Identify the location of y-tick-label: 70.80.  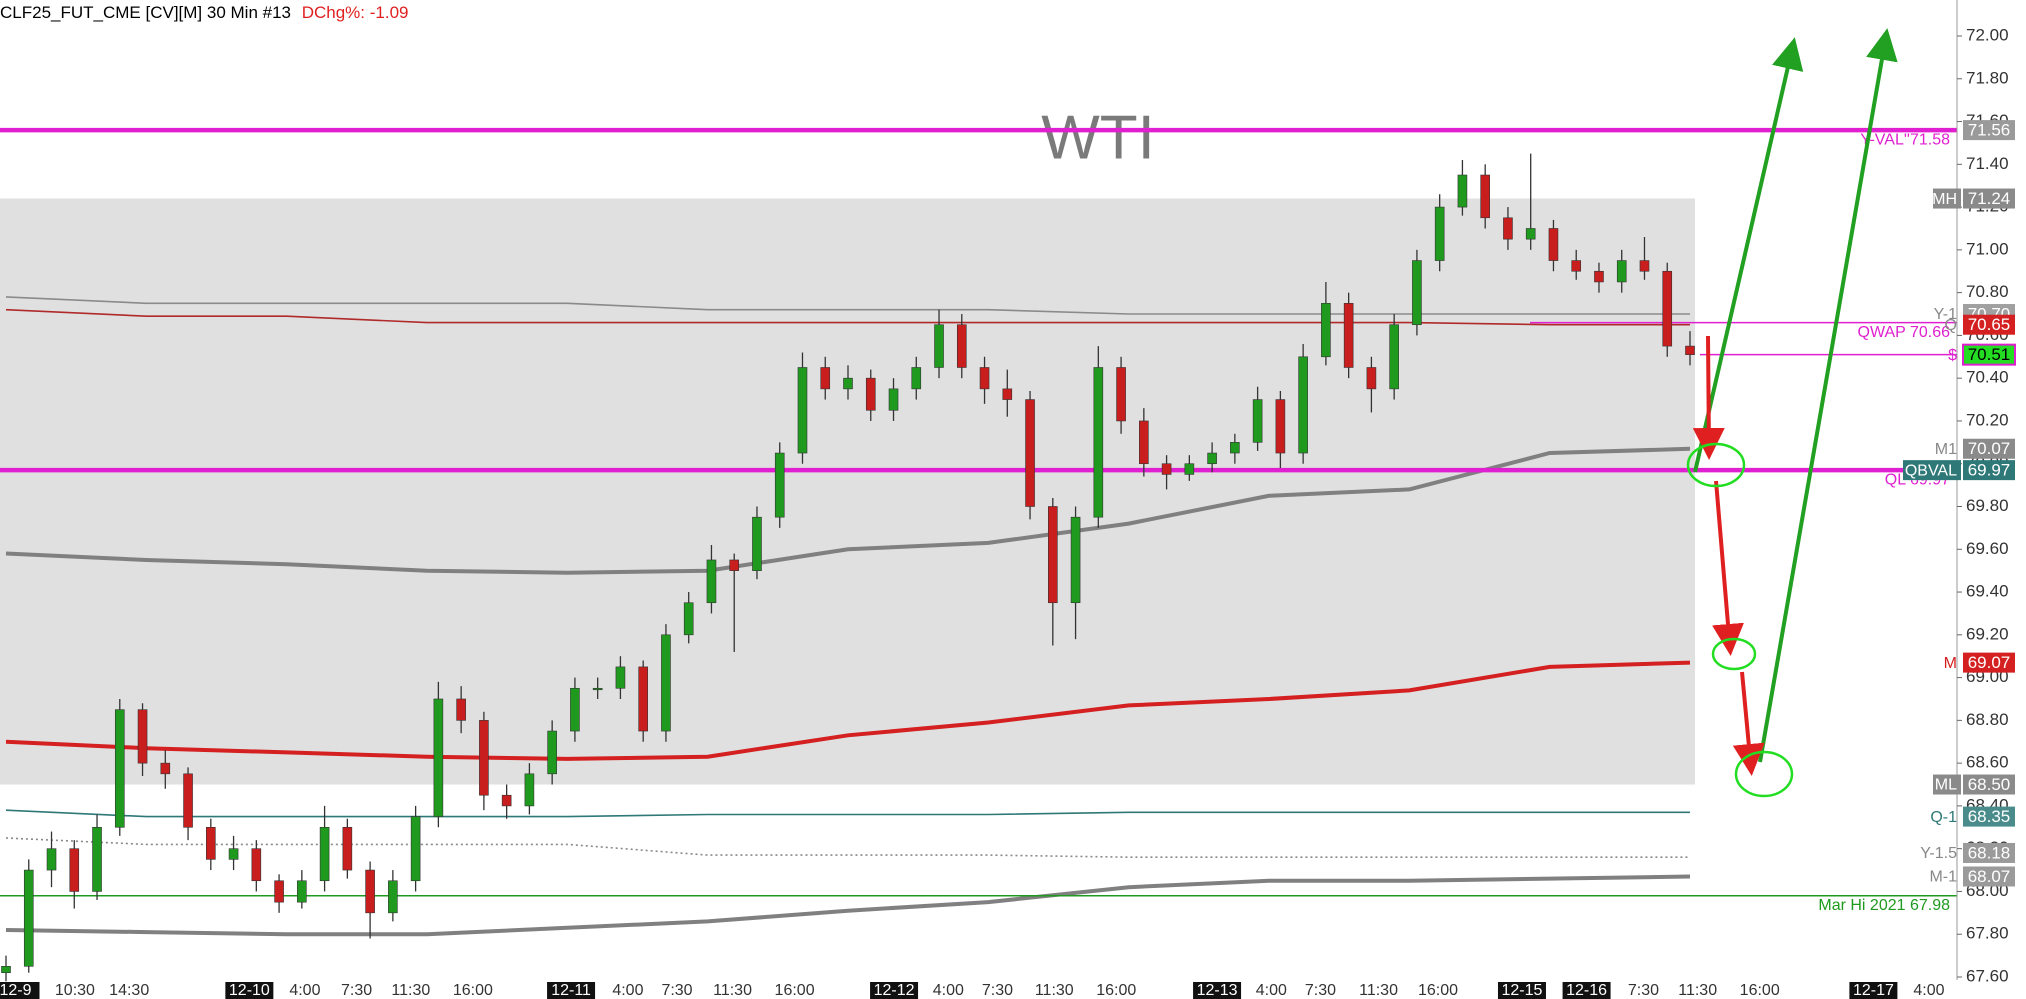
(1987, 291).